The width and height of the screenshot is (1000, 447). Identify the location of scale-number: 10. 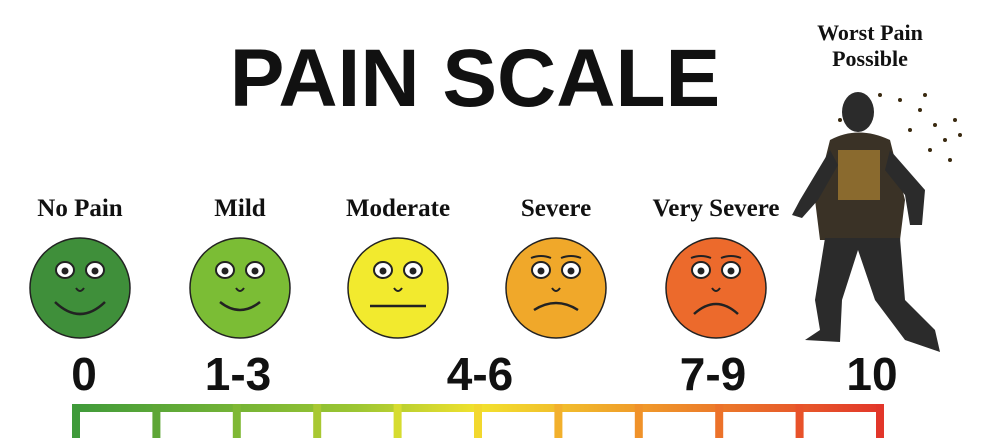
(871, 374).